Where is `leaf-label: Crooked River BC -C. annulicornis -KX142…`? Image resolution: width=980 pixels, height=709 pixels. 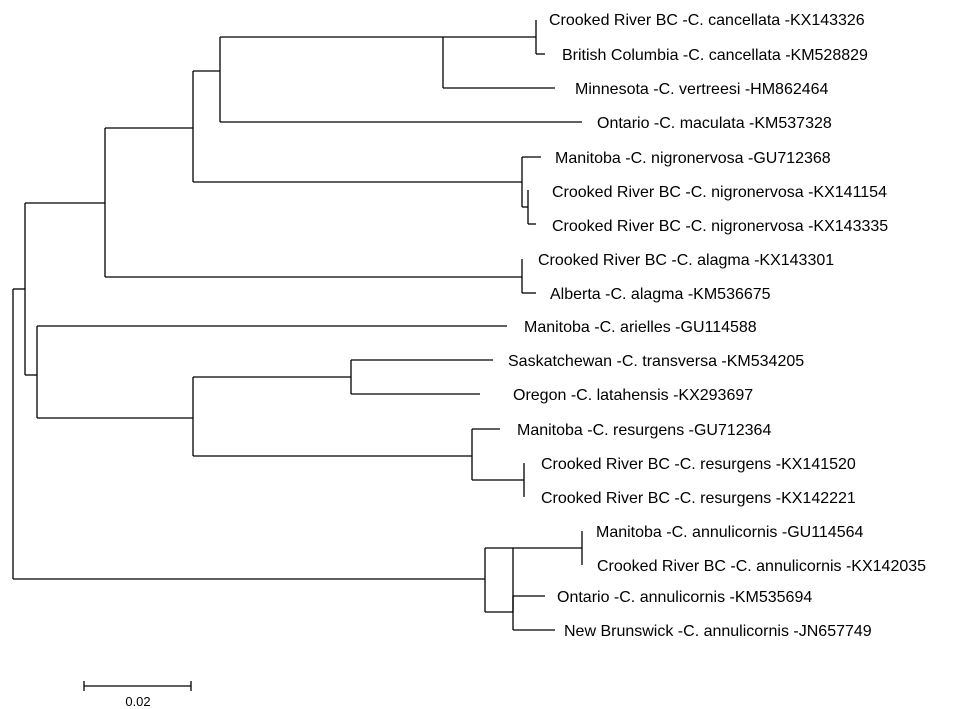 leaf-label: Crooked River BC -C. annulicornis -KX142… is located at coordinates (761, 566).